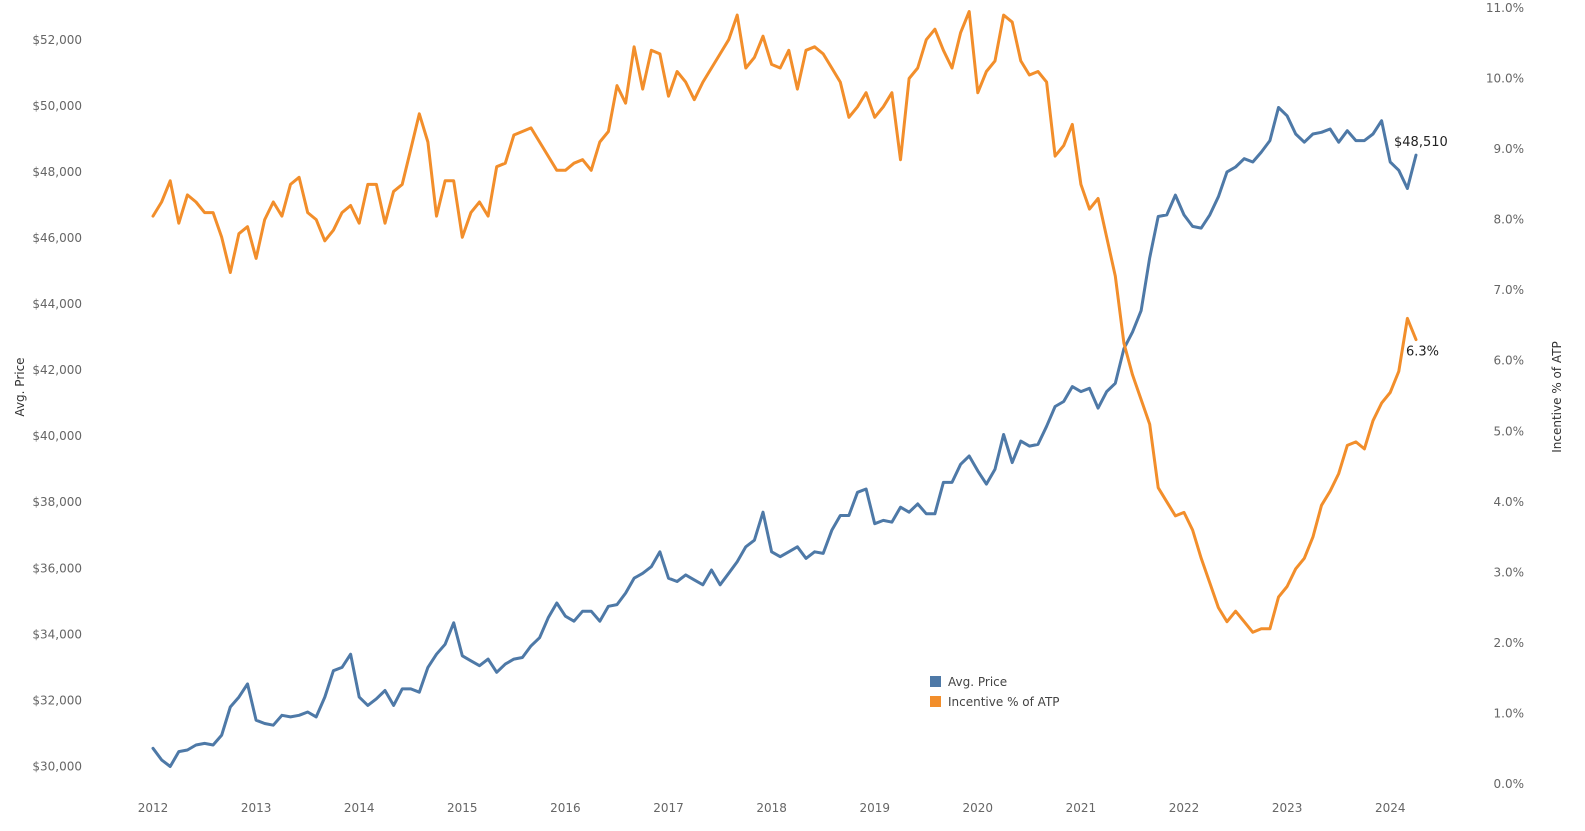 This screenshot has width=1585, height=831. What do you see at coordinates (995, 692) in the screenshot?
I see `legend: Avg. Price Incentive % of ATP` at bounding box center [995, 692].